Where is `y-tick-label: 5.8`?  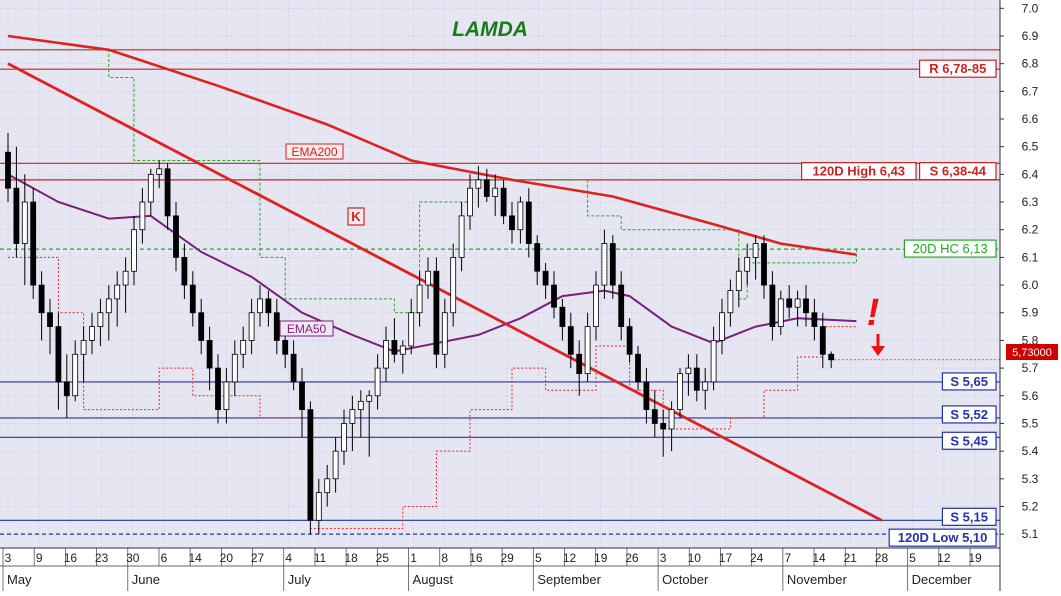
y-tick-label: 5.8 is located at coordinates (1030, 340).